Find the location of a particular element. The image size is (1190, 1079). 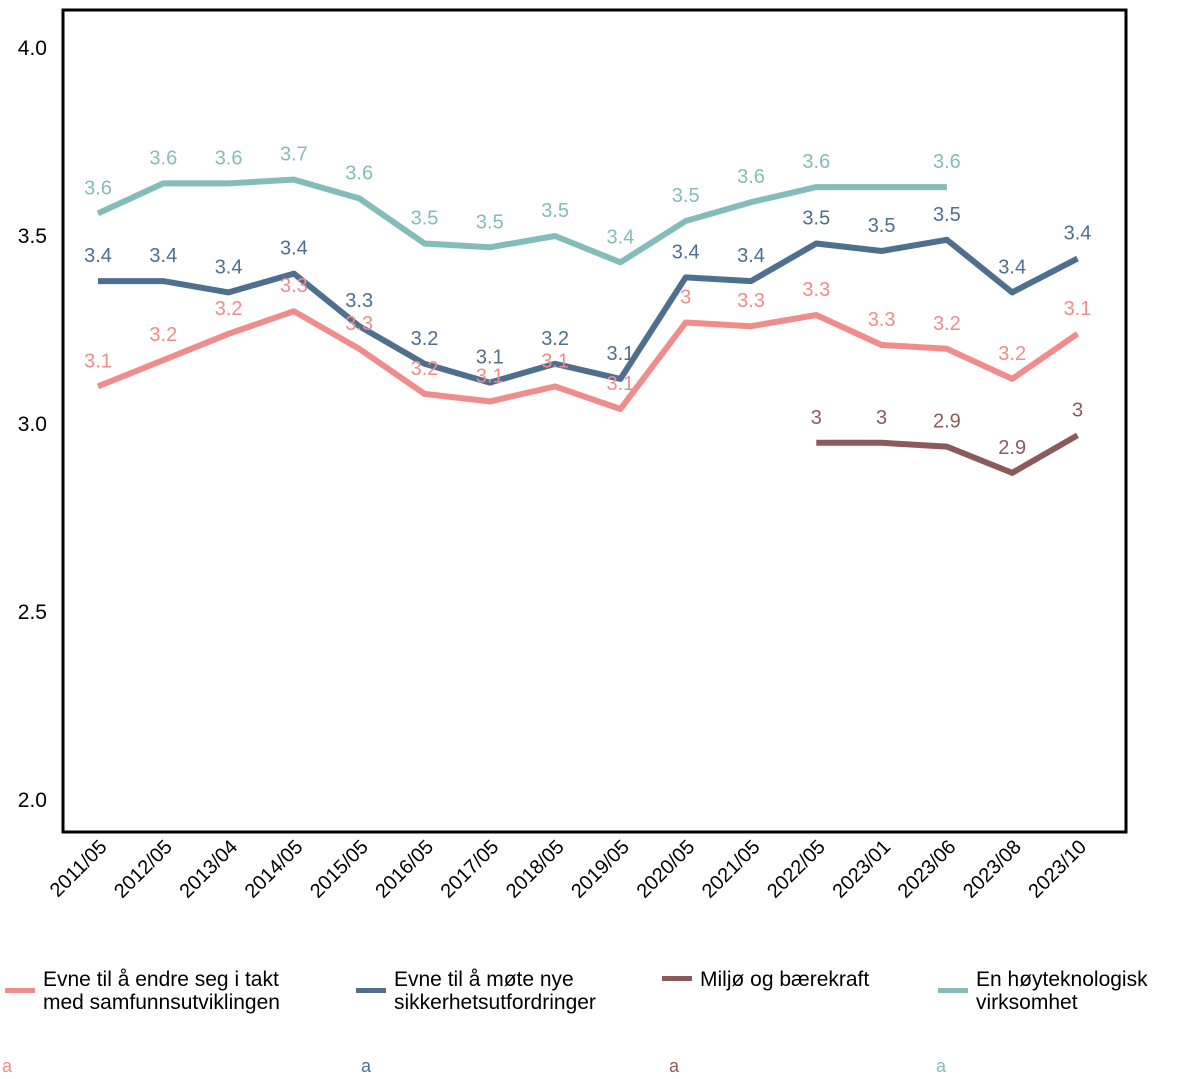

x-tick-label: 2016/05 is located at coordinates (404, 869).